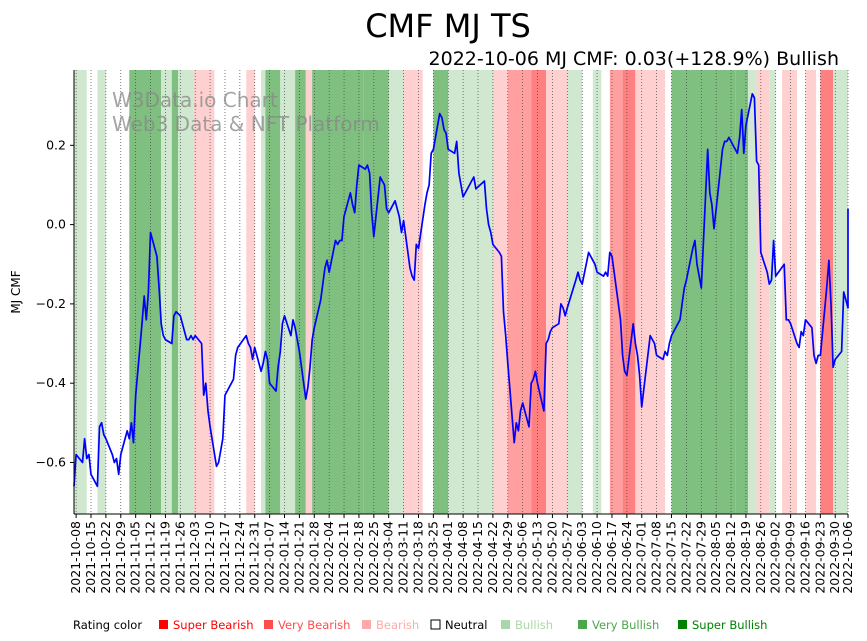 This screenshot has width=867, height=641. Describe the element at coordinates (284, 557) in the screenshot. I see `x-tick-label-14: 2022-01-14` at that location.